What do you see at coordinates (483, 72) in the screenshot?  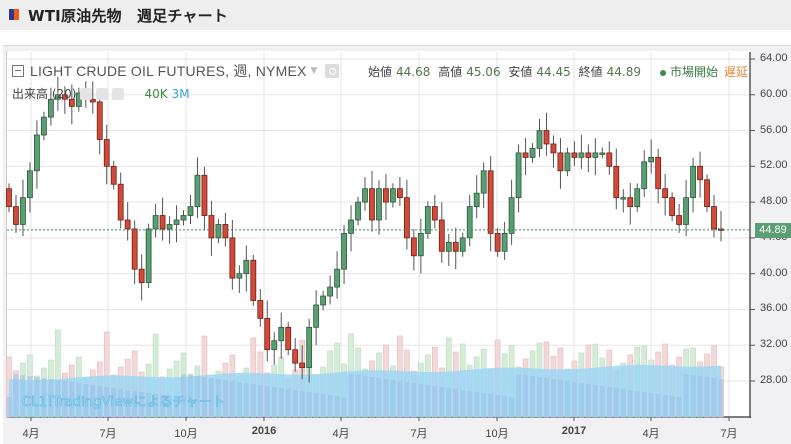 I see `high-value: 45.06` at bounding box center [483, 72].